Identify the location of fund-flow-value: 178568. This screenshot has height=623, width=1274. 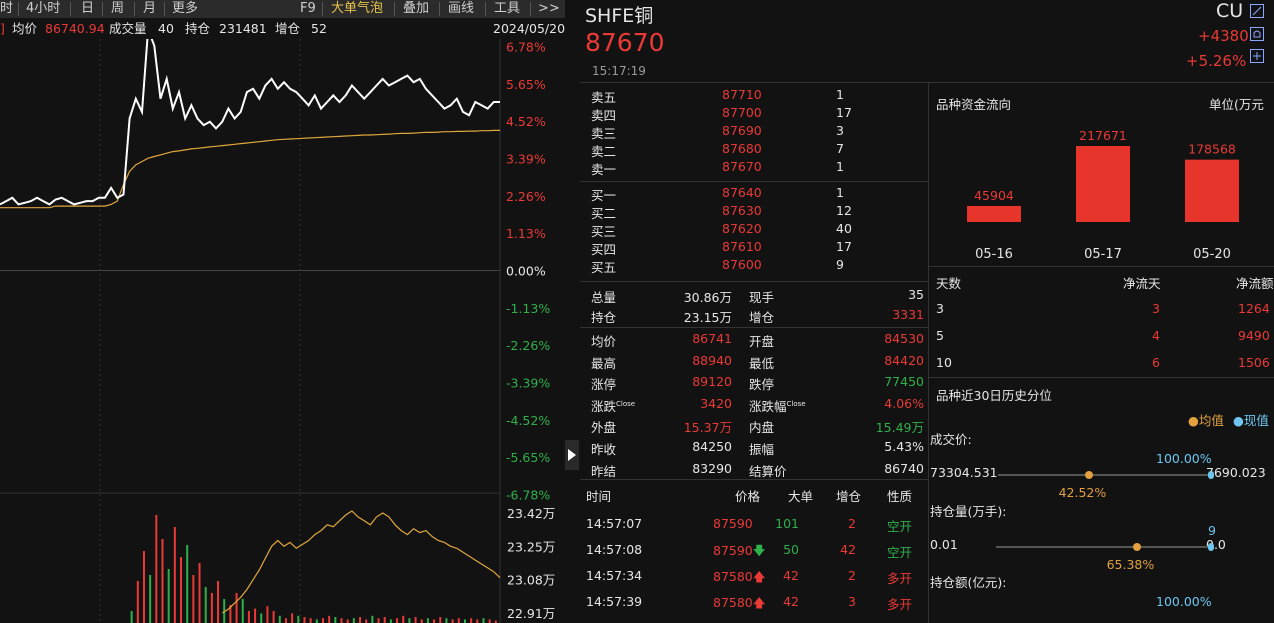
(1212, 149).